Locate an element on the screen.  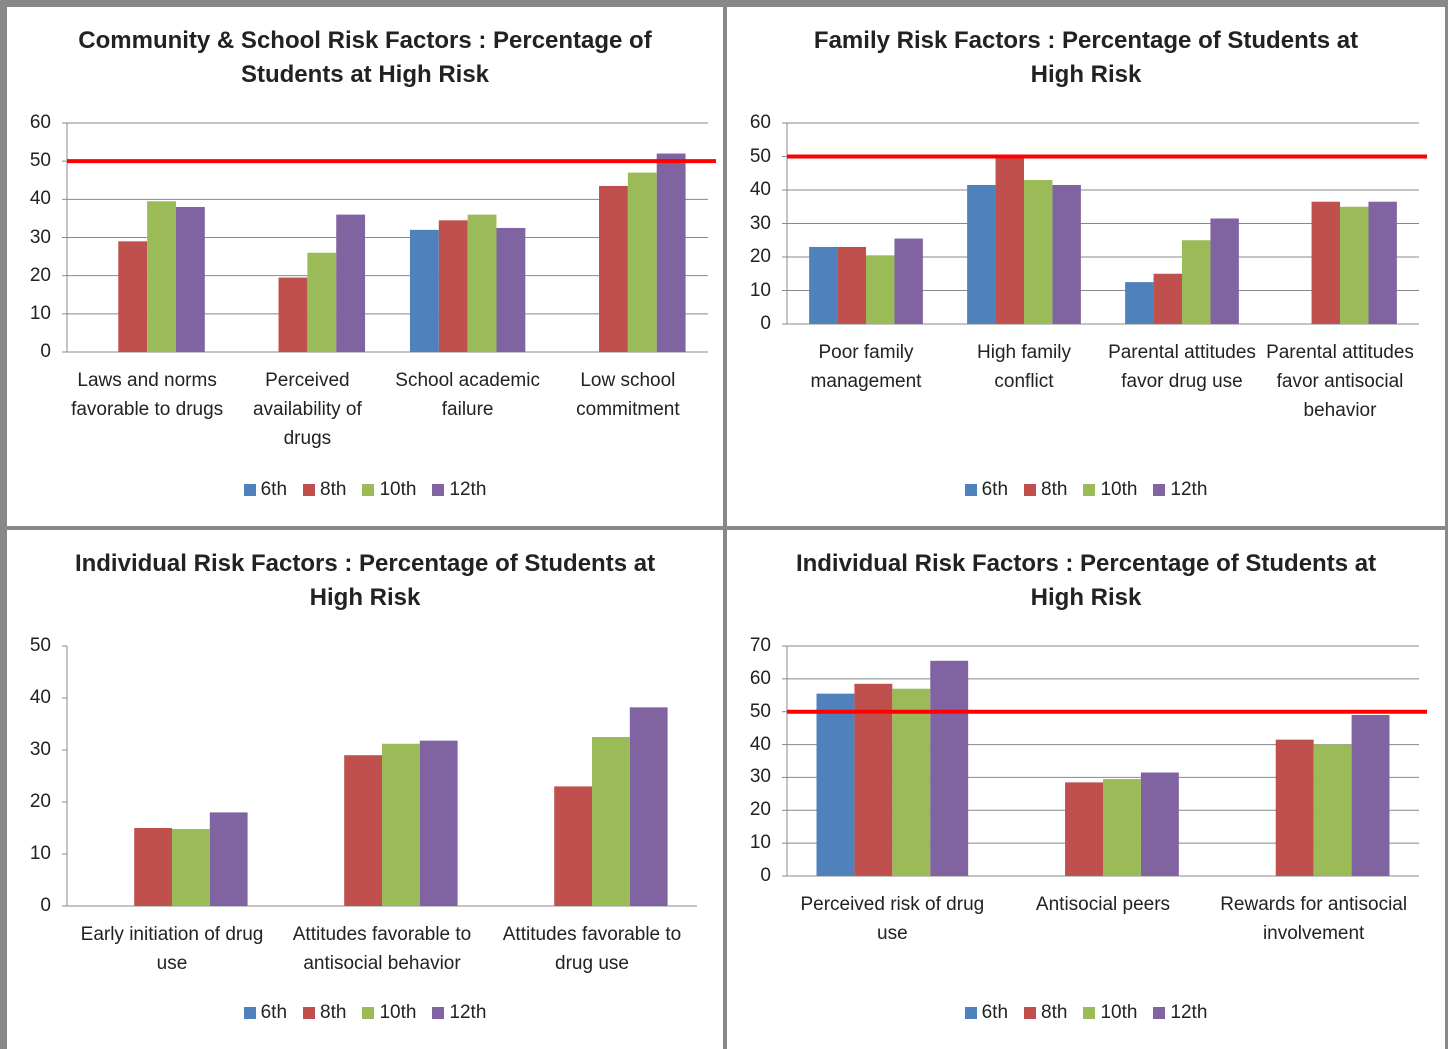
legend-item: 10th is located at coordinates (1110, 1013).